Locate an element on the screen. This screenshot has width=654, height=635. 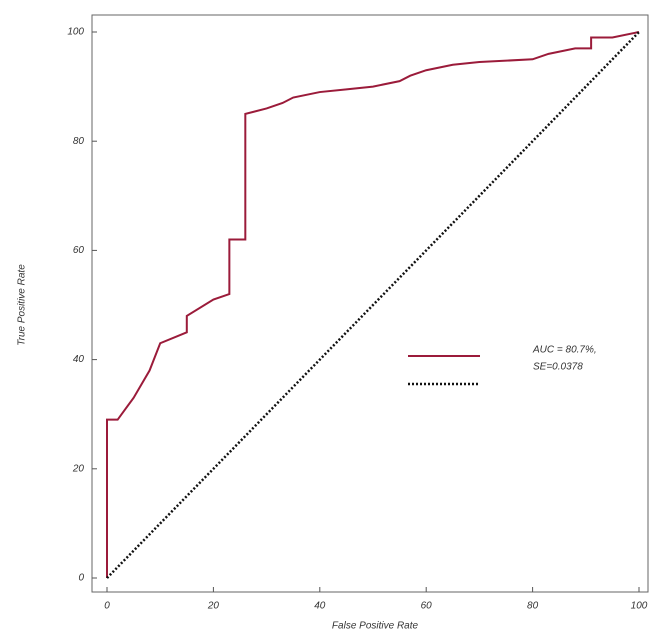
y-tick-label: 40 is located at coordinates (79, 359).